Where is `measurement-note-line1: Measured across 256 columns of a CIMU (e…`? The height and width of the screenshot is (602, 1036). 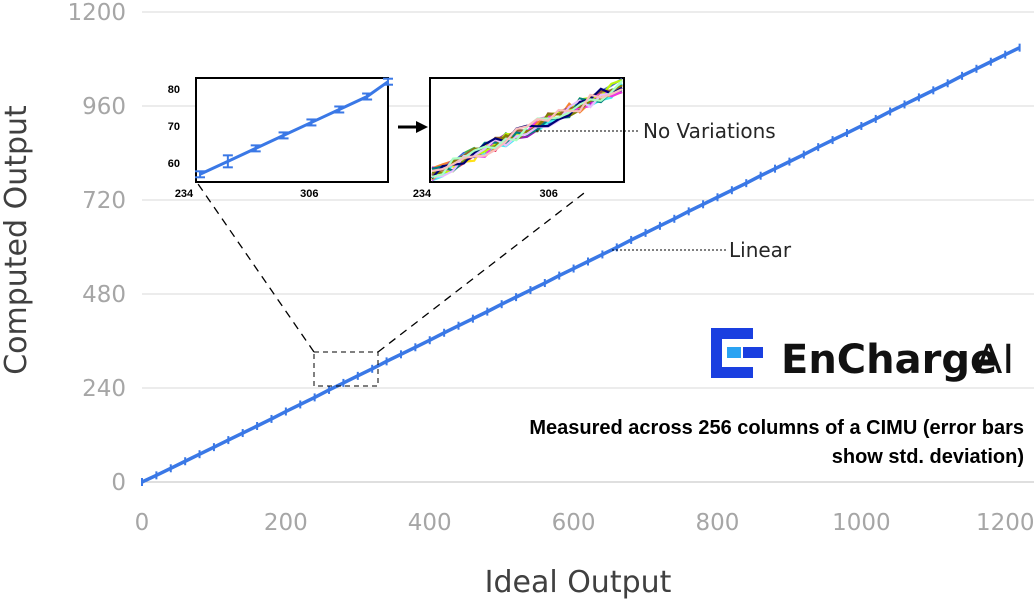 measurement-note-line1: Measured across 256 columns of a CIMU (e… is located at coordinates (776, 428).